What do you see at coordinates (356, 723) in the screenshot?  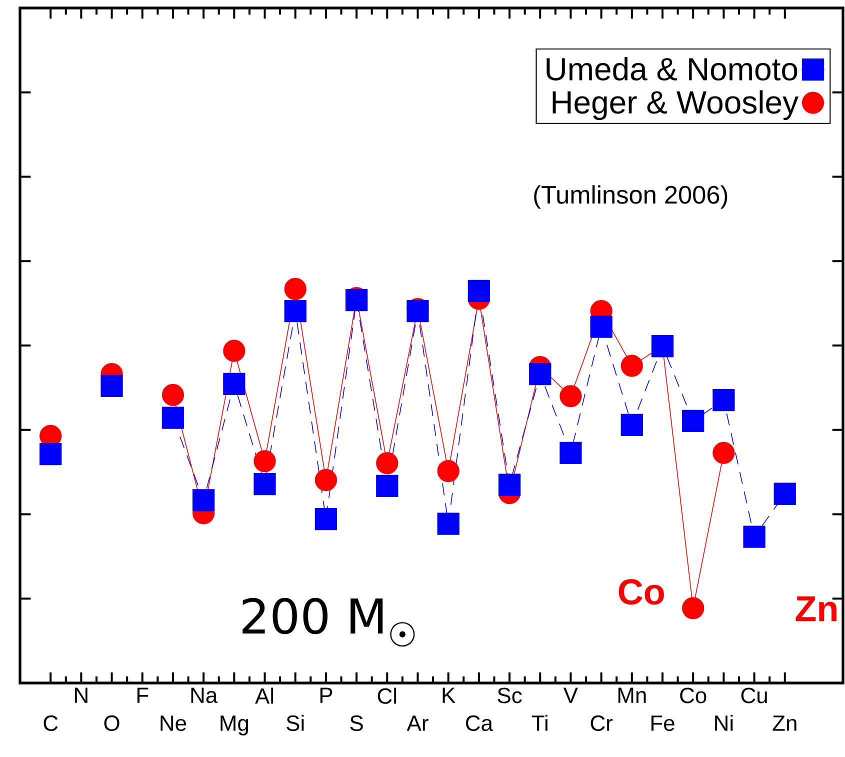 I see `x-tick-label: S` at bounding box center [356, 723].